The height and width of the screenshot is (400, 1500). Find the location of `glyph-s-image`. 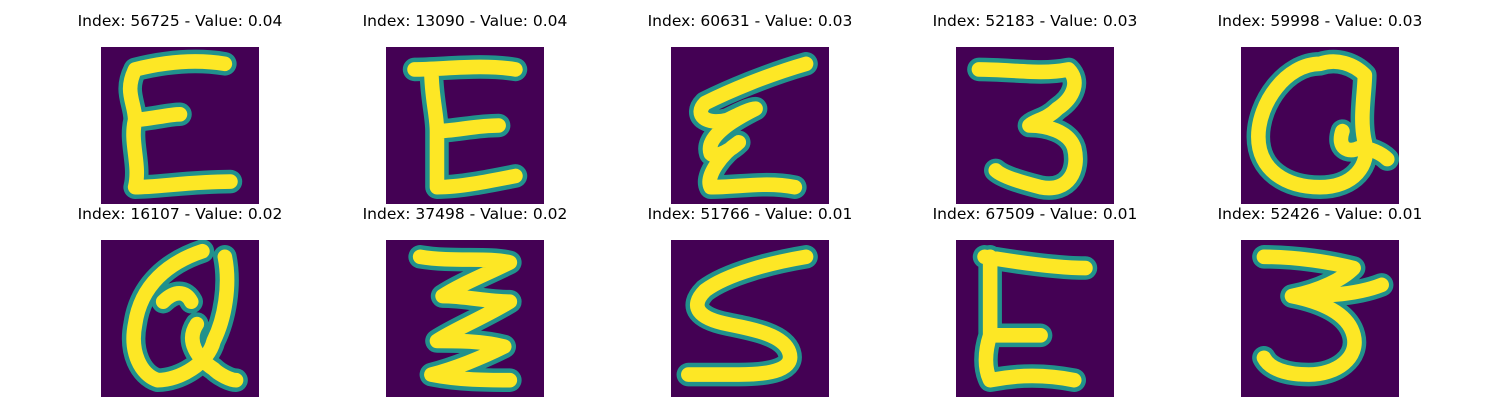

glyph-s-image is located at coordinates (750, 318).